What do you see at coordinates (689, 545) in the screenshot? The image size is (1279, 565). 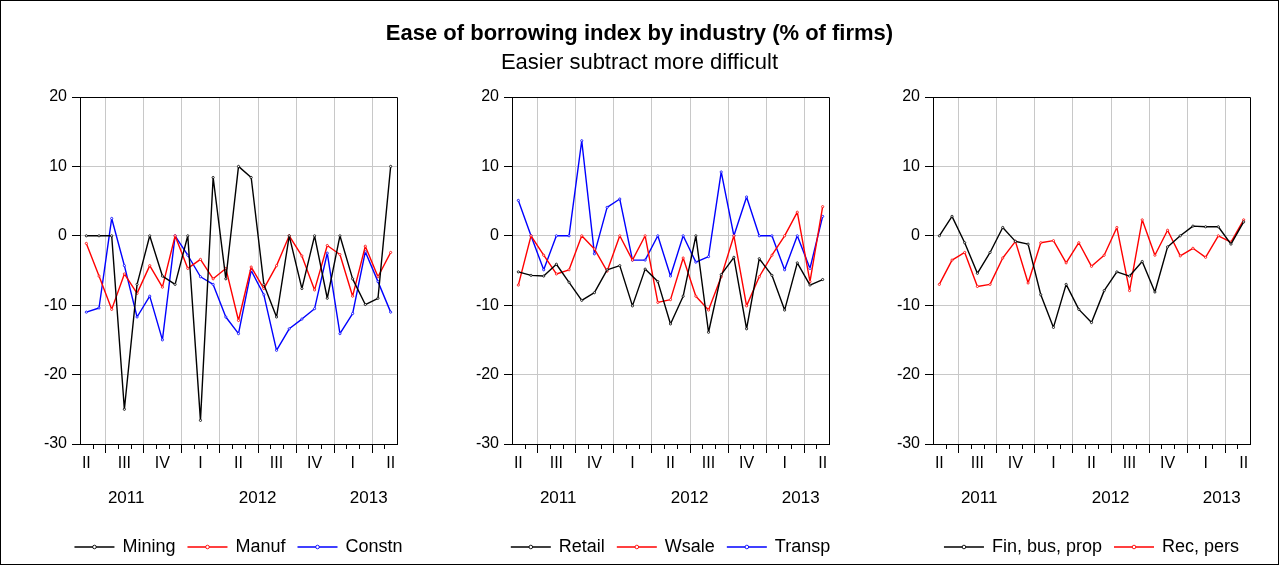 I see `legend-label: Wsale` at bounding box center [689, 545].